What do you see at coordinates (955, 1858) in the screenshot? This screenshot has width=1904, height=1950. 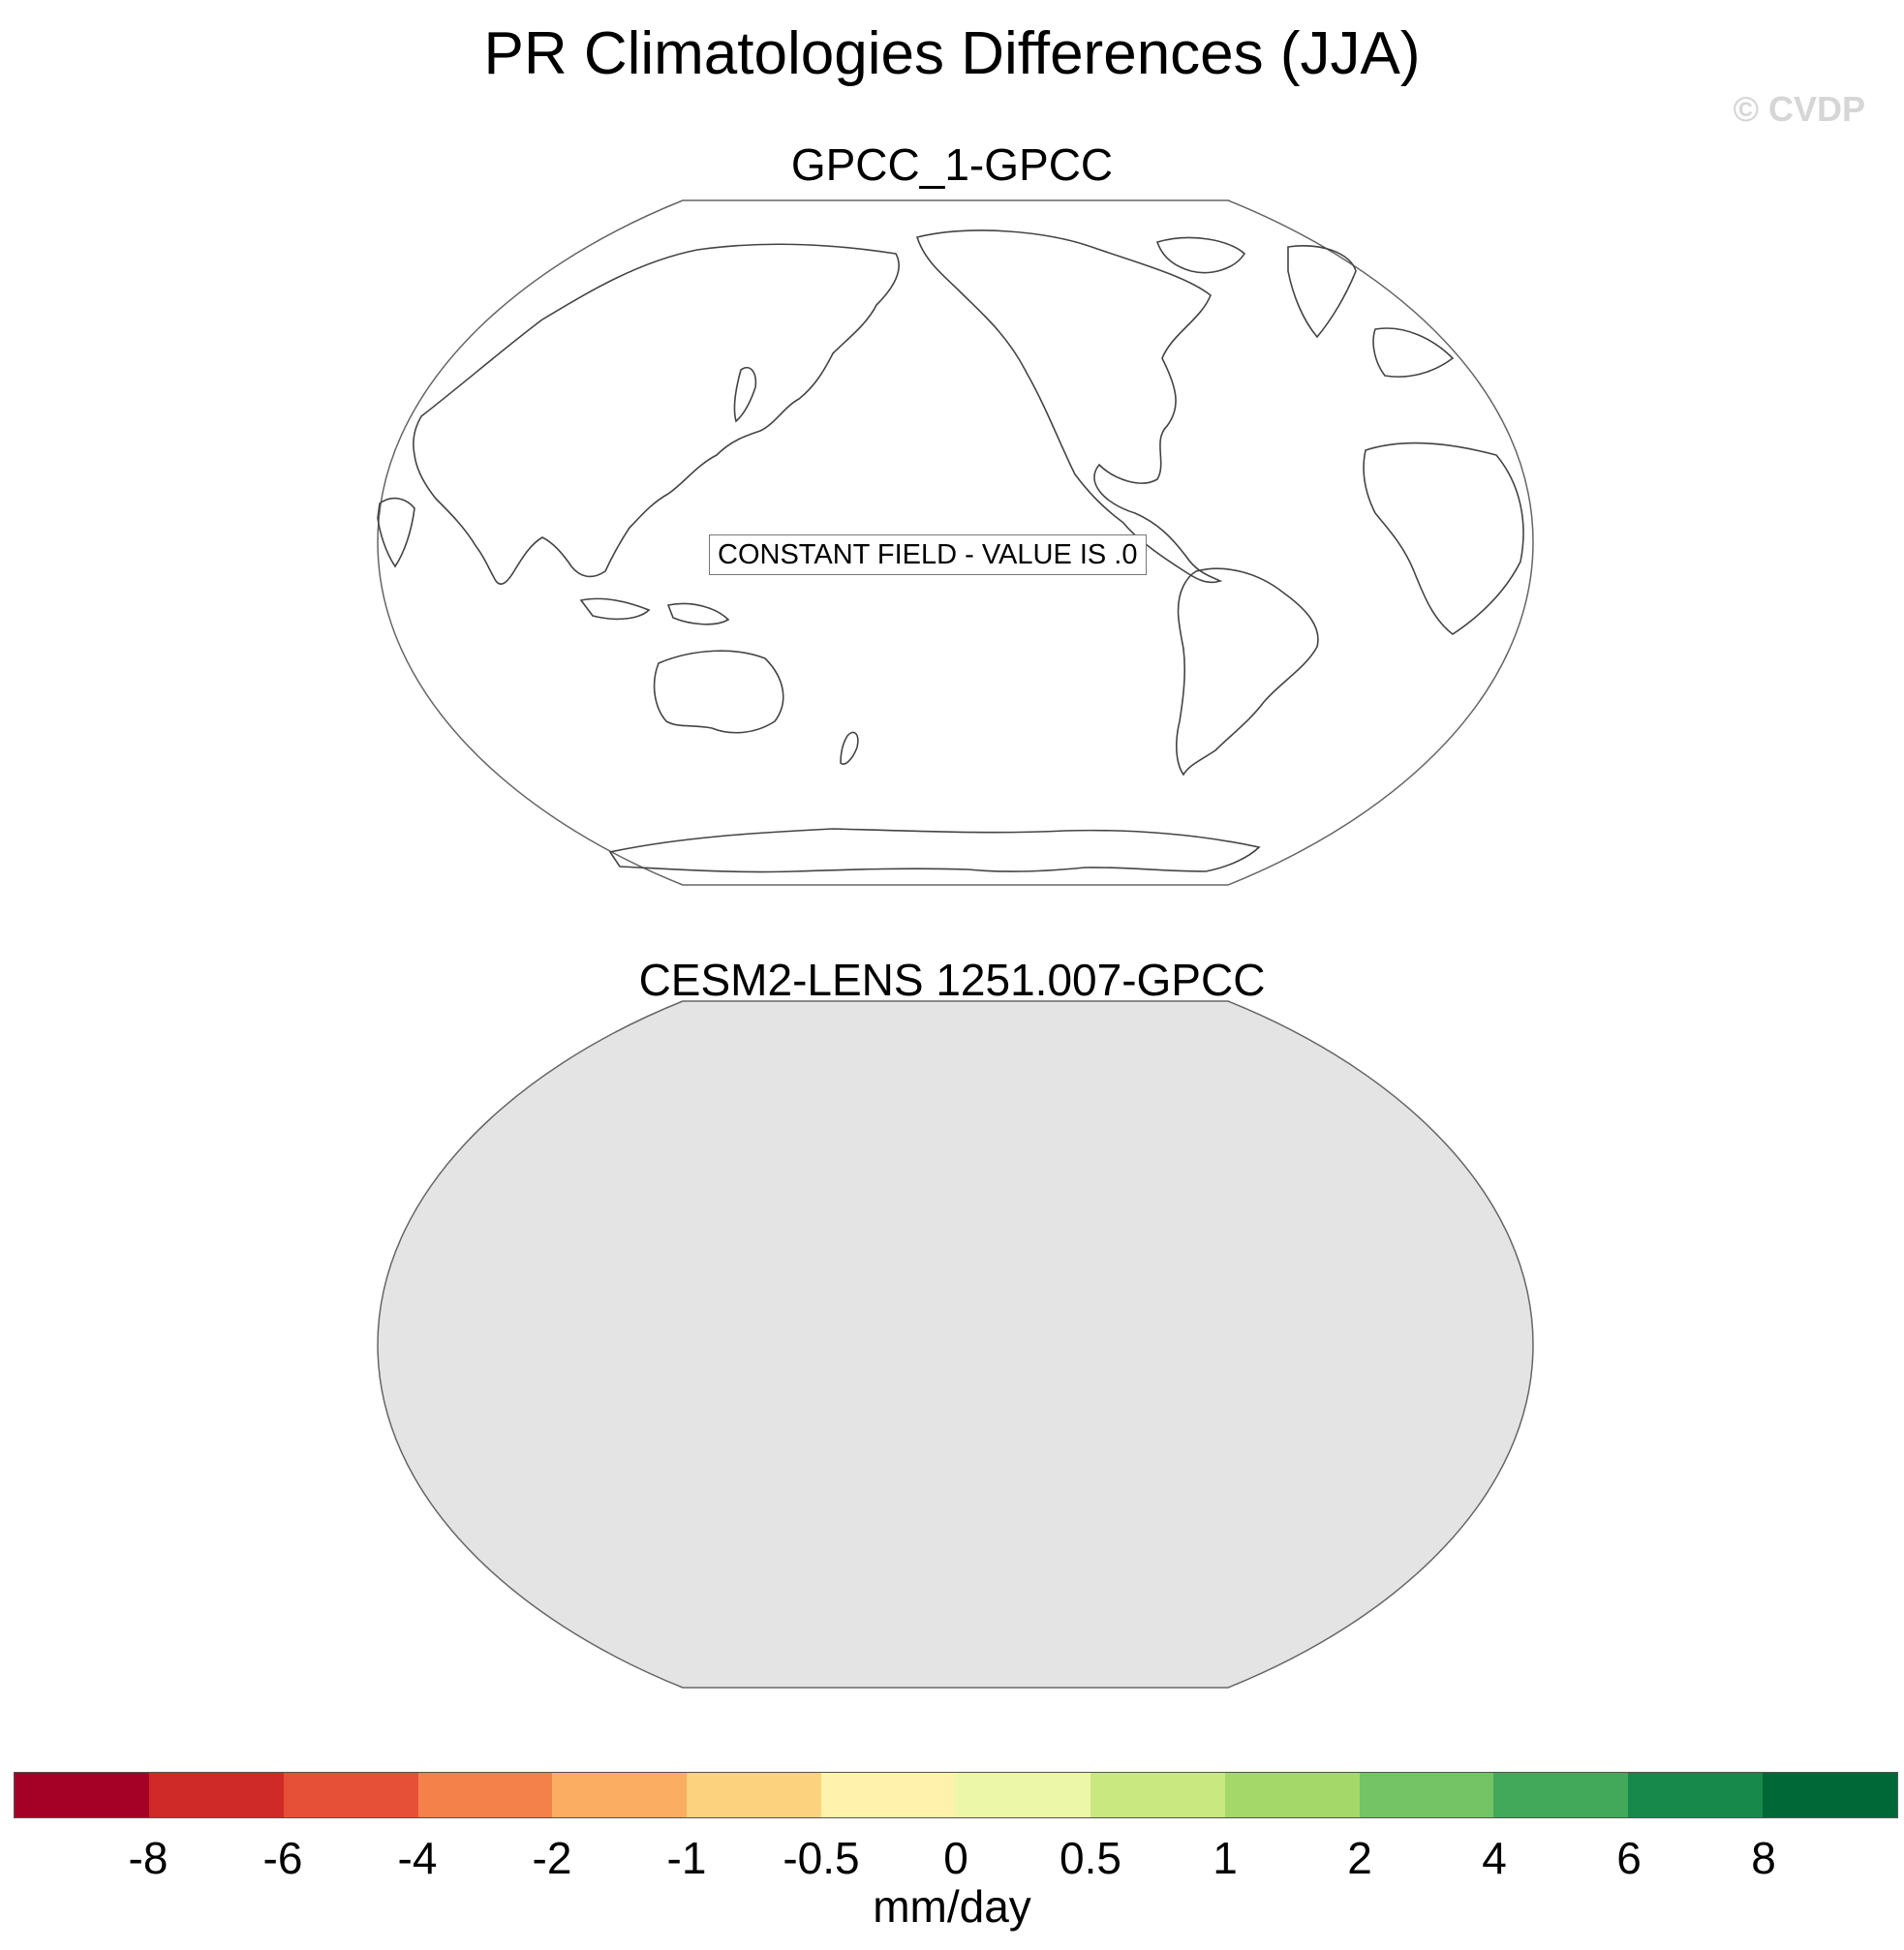 I see `colorbar-tick-label: 0` at bounding box center [955, 1858].